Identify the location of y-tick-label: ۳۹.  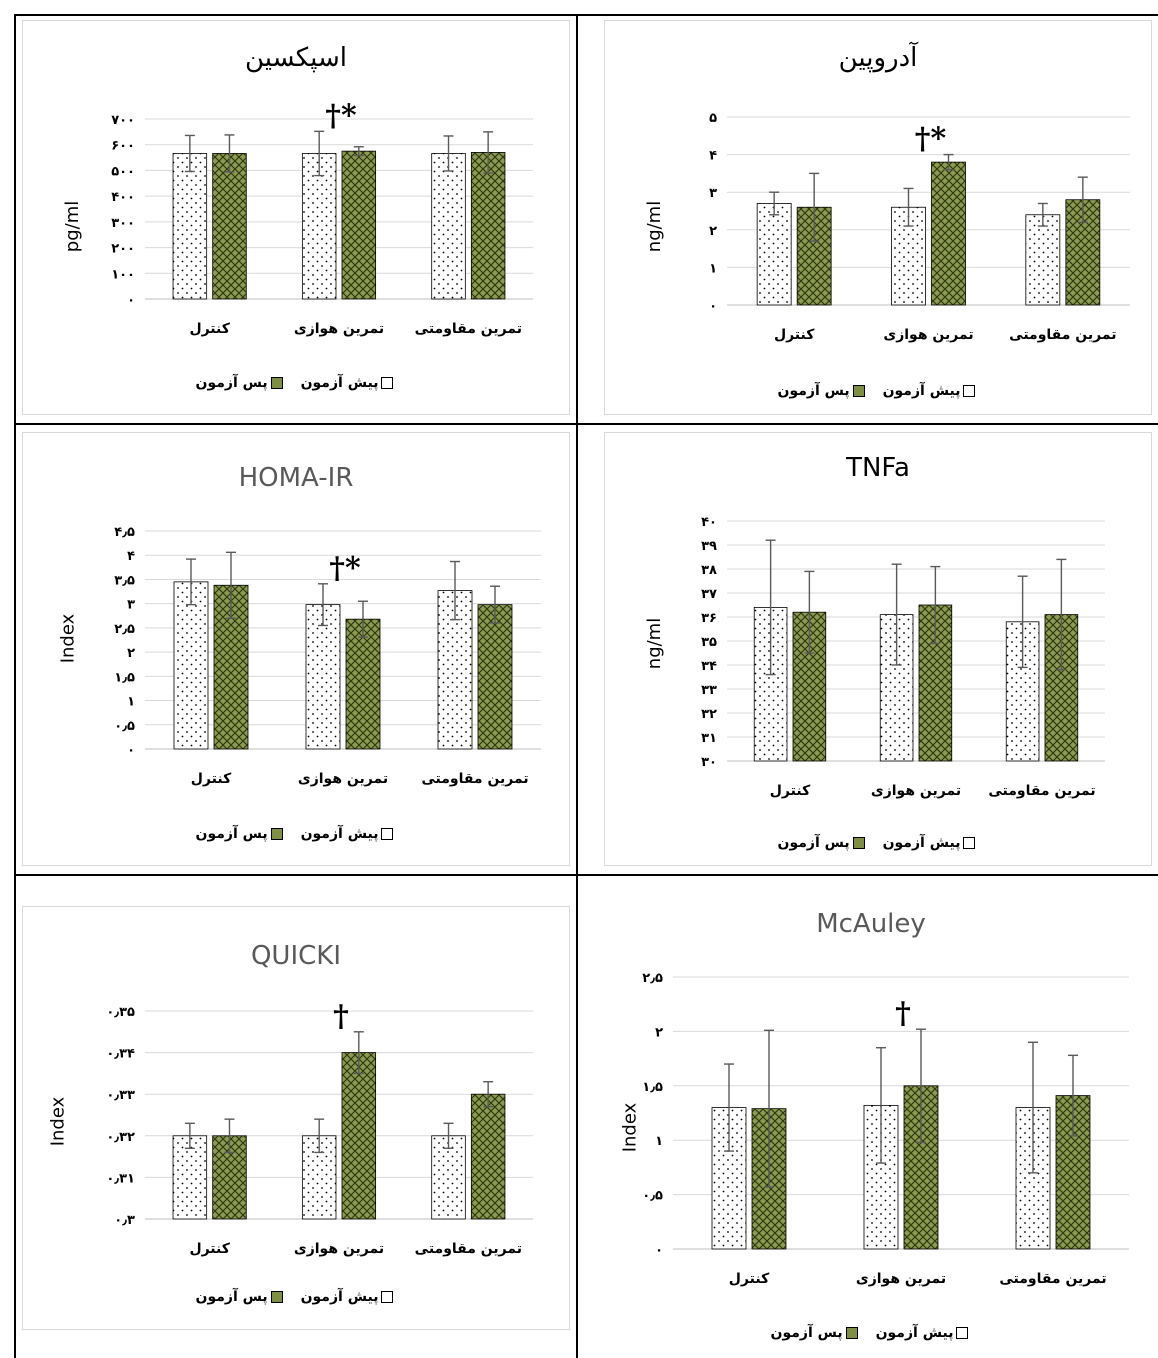
(709, 546).